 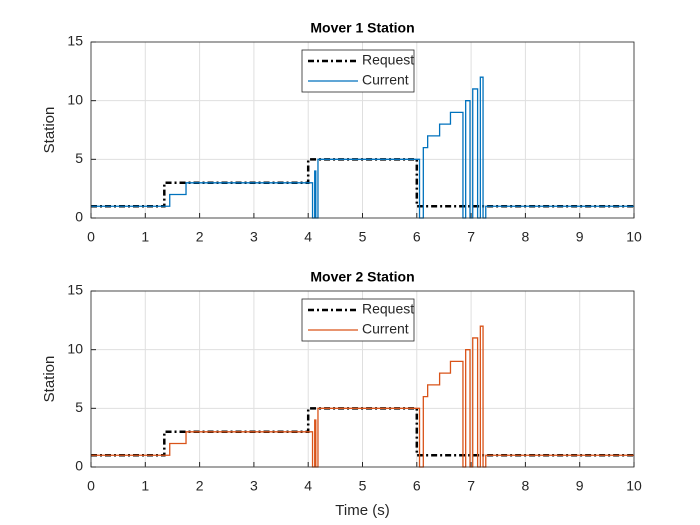 What do you see at coordinates (362, 28) in the screenshot?
I see `chart-title: Mover 1 Station` at bounding box center [362, 28].